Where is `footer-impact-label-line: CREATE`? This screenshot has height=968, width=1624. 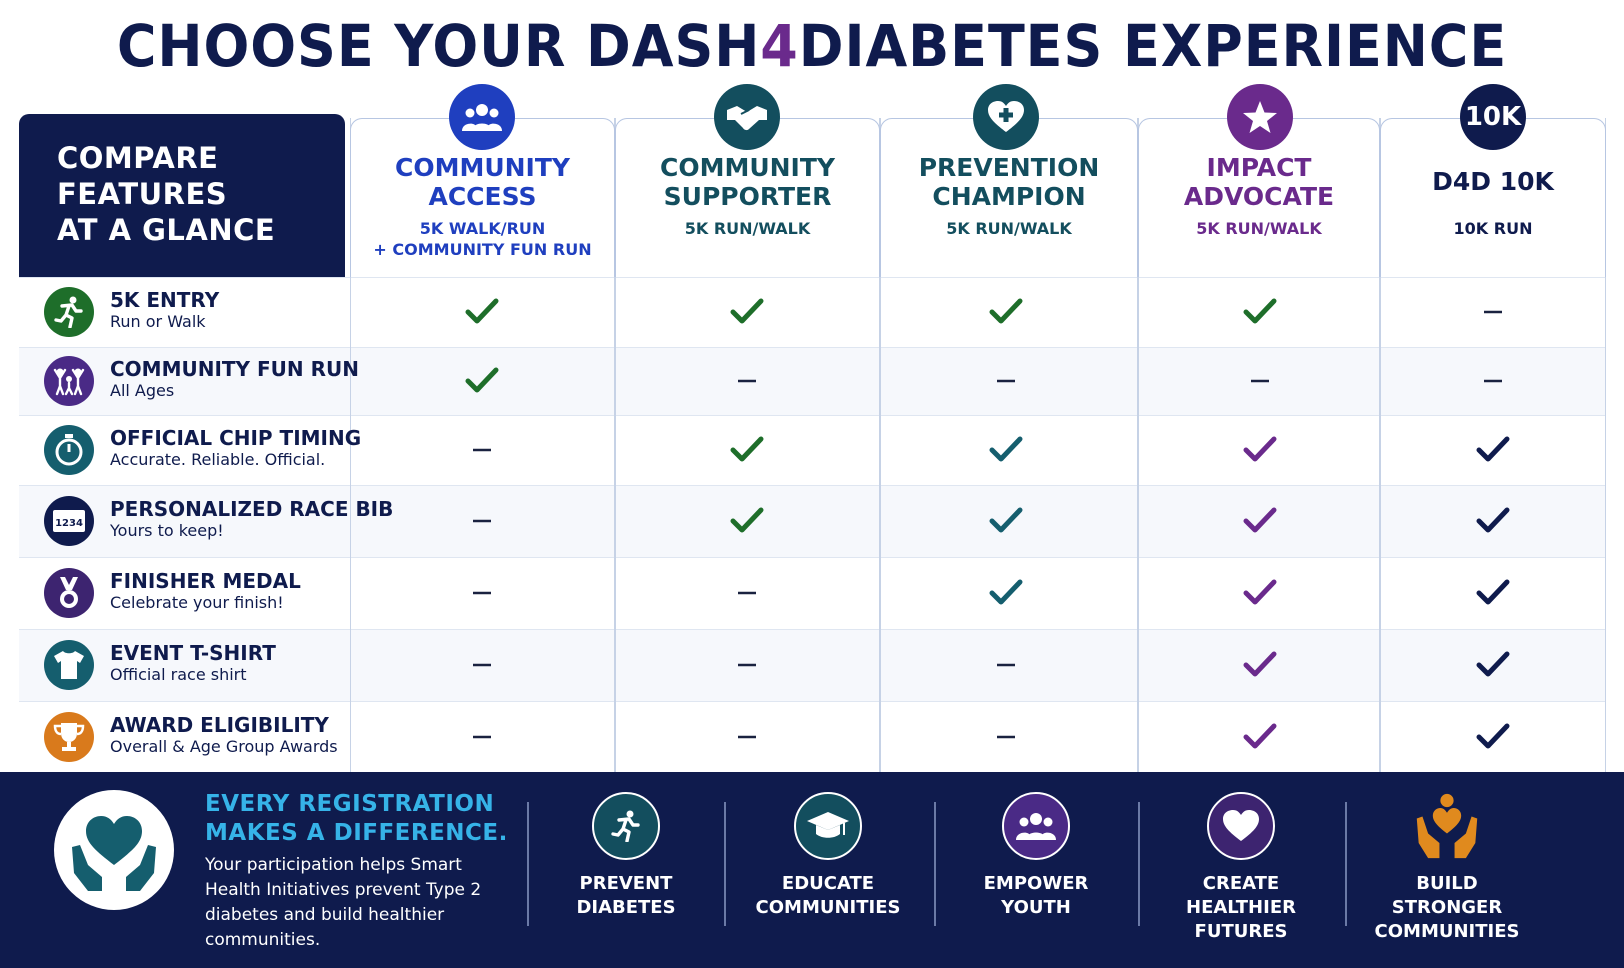 footer-impact-label-line: CREATE is located at coordinates (1241, 883).